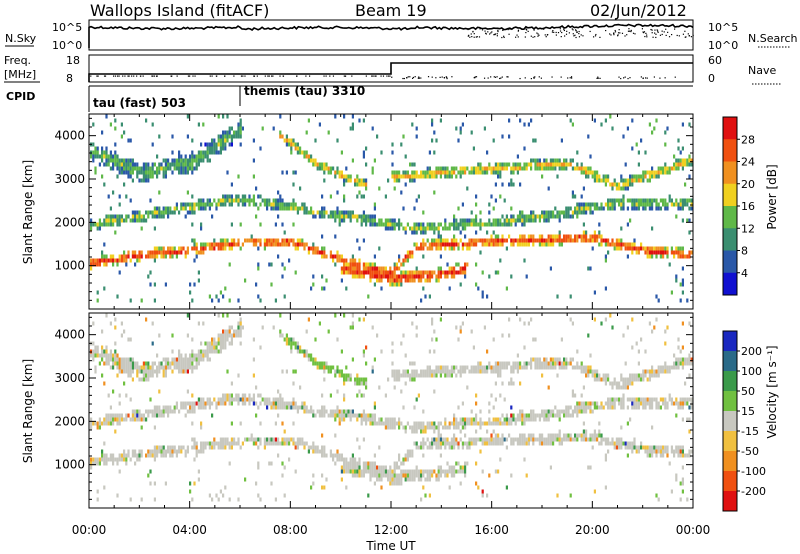 This screenshot has width=800, height=554. I want to click on colorbar-swatch, so click(730, 195).